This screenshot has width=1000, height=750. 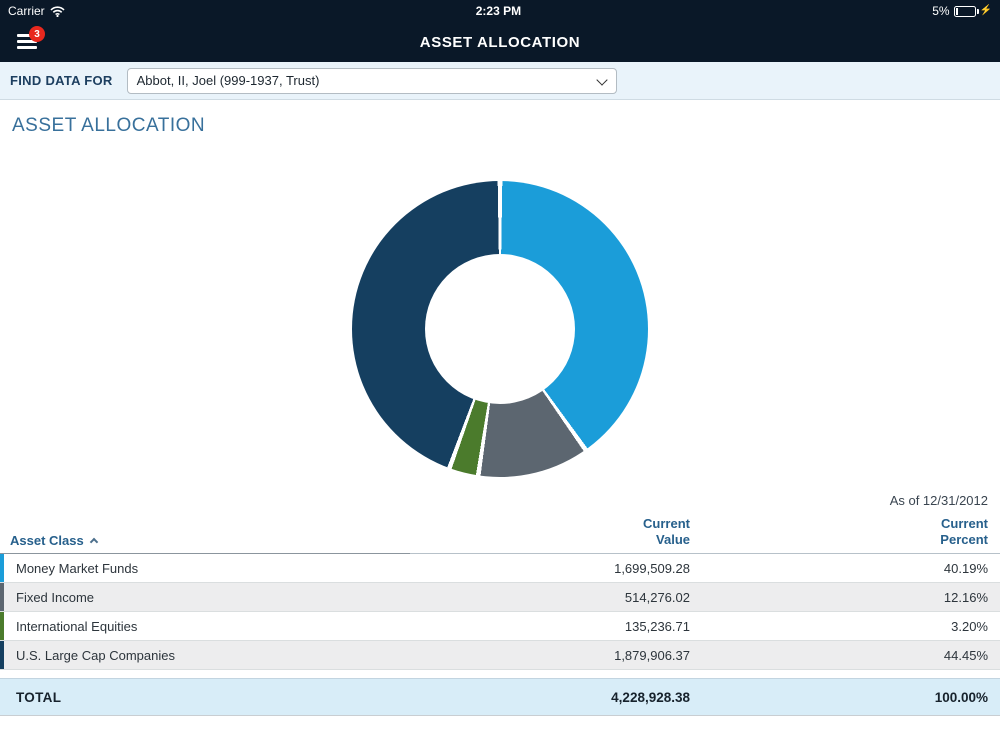 What do you see at coordinates (61, 80) in the screenshot?
I see `find-data-label: FIND DATA FOR` at bounding box center [61, 80].